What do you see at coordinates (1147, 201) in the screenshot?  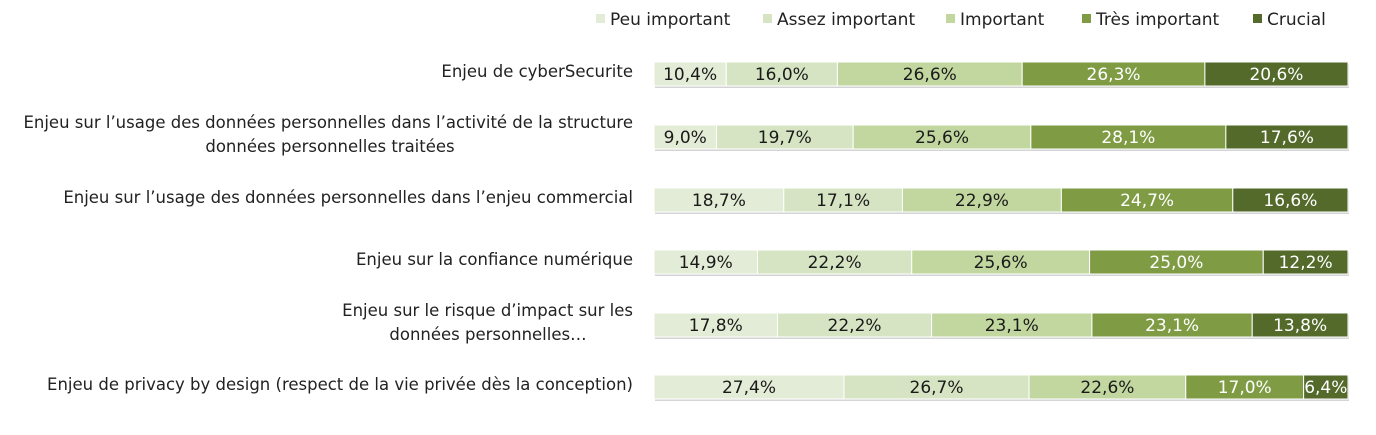 I see `data-label: 24,7%` at bounding box center [1147, 201].